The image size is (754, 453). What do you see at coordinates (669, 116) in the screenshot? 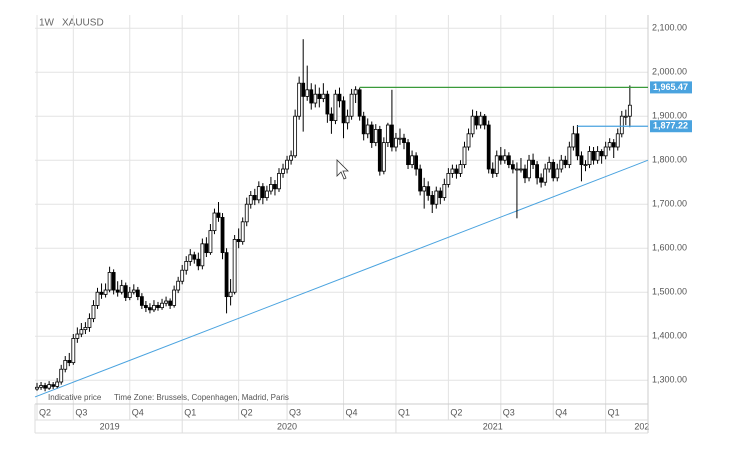
I see `y-tick-label: 1,900.00` at bounding box center [669, 116].